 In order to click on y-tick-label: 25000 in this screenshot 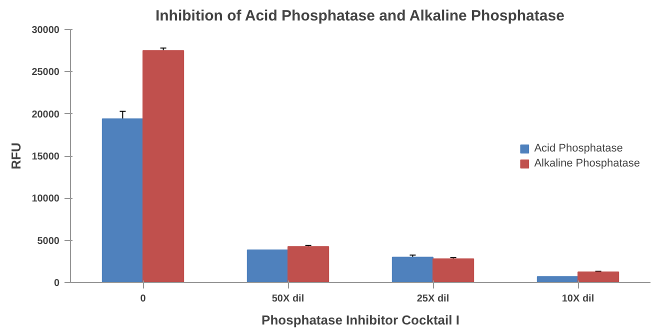, I will do `click(46, 72)`.